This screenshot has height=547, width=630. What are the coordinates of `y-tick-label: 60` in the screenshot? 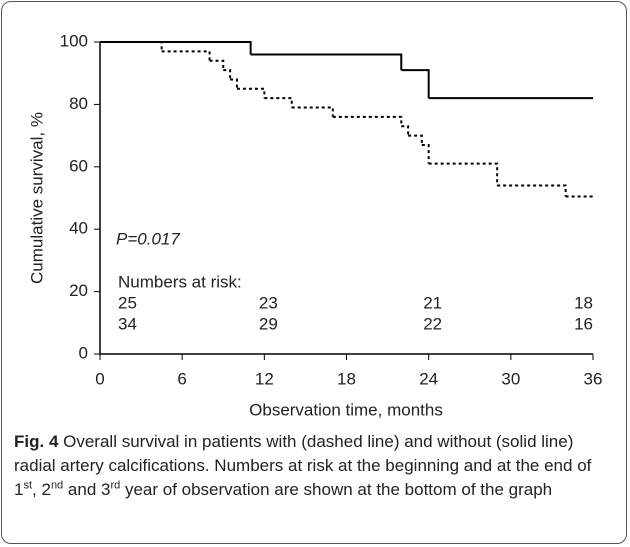 It's located at (78, 165).